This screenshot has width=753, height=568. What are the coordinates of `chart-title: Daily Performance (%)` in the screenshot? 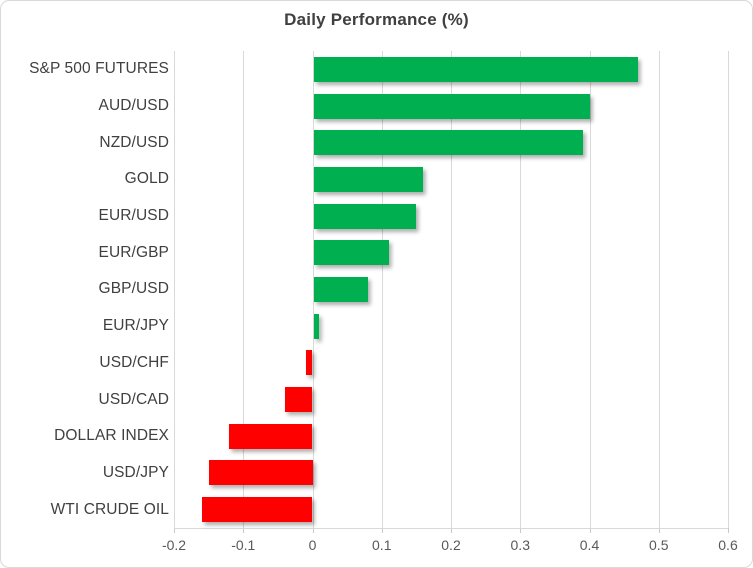 It's located at (376, 19).